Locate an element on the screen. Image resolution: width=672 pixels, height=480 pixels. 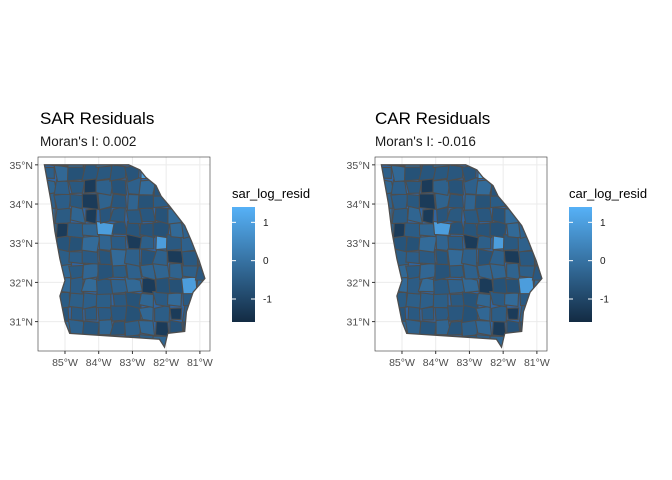
map-panel-border is located at coordinates (124, 254).